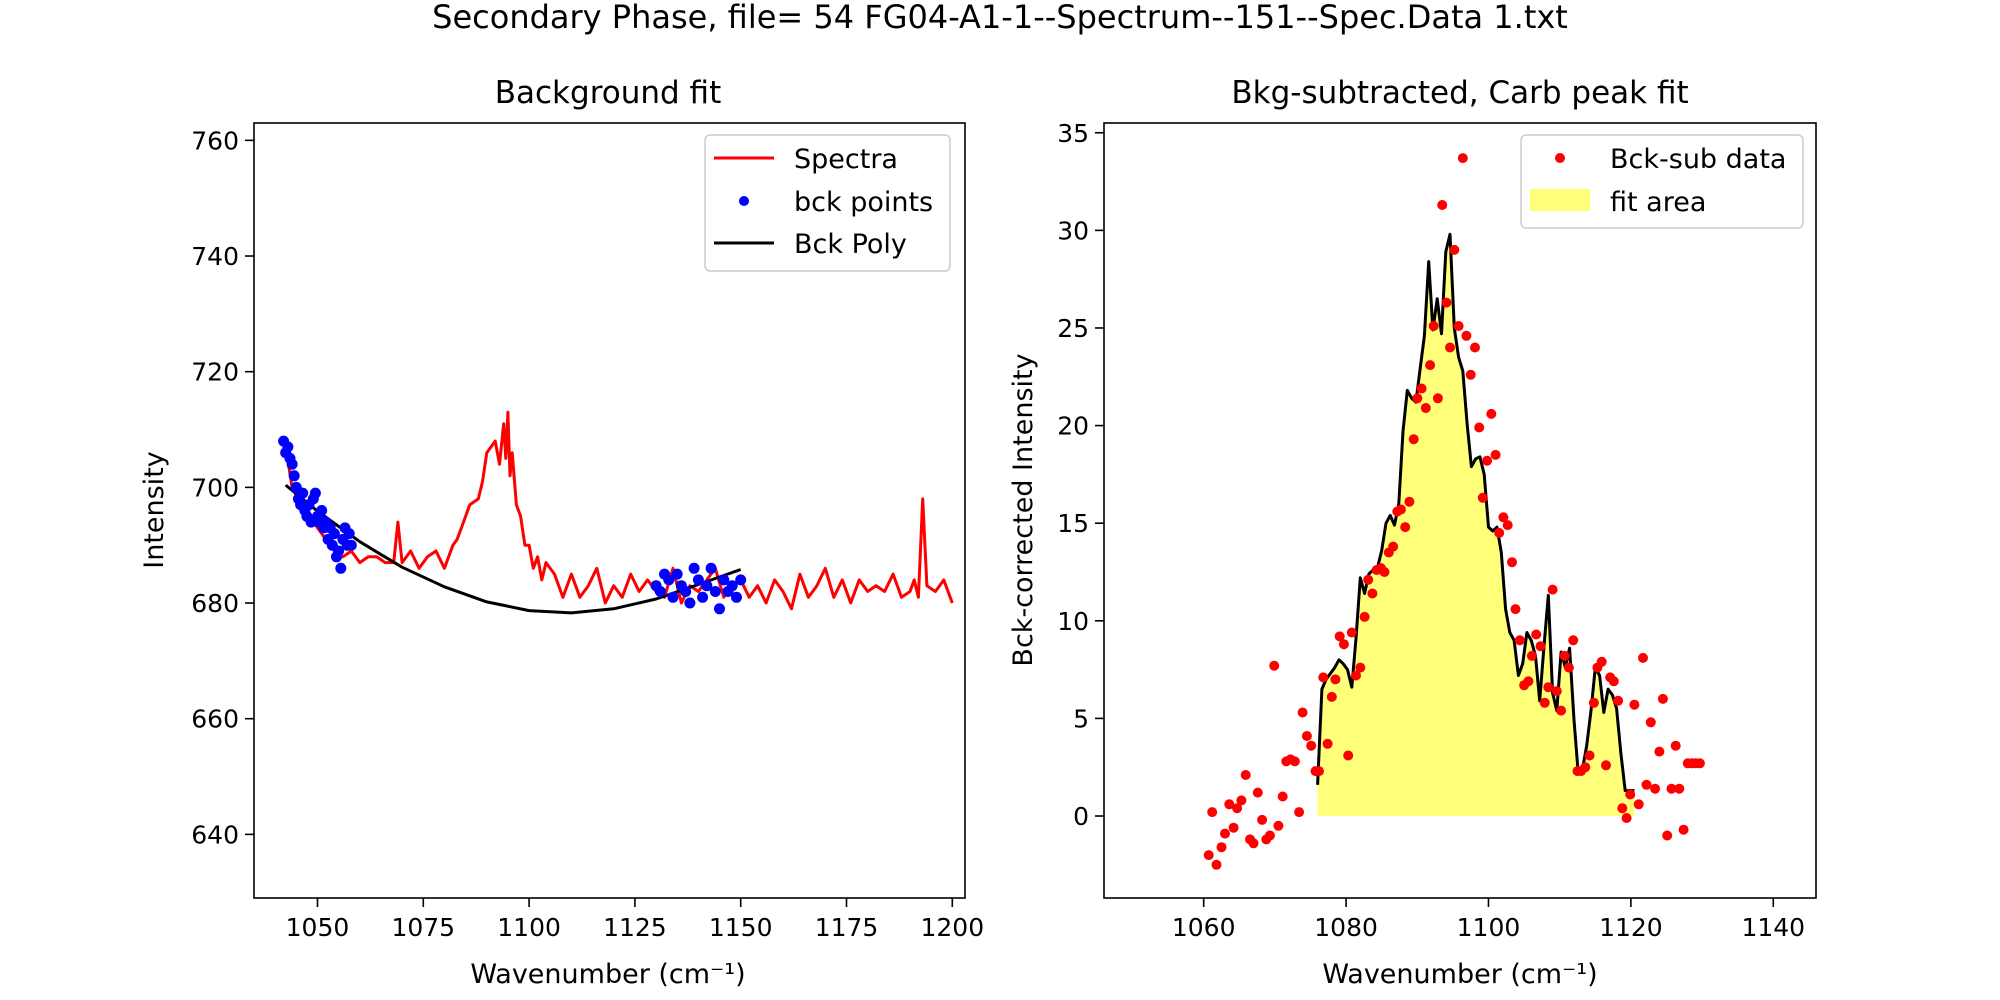 Image resolution: width=2000 pixels, height=1000 pixels. Describe the element at coordinates (423, 927) in the screenshot. I see `x-tick-label: 1075` at that location.